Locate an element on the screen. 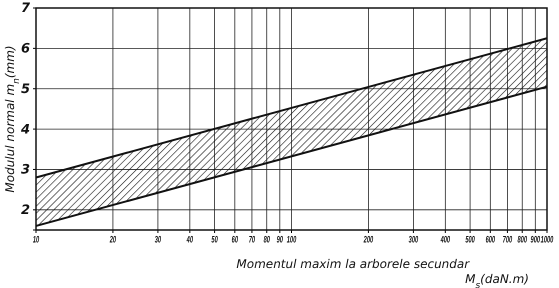 Image resolution: width=559 pixels, height=288 pixels. x-tick-label: 1000 is located at coordinates (547, 240).